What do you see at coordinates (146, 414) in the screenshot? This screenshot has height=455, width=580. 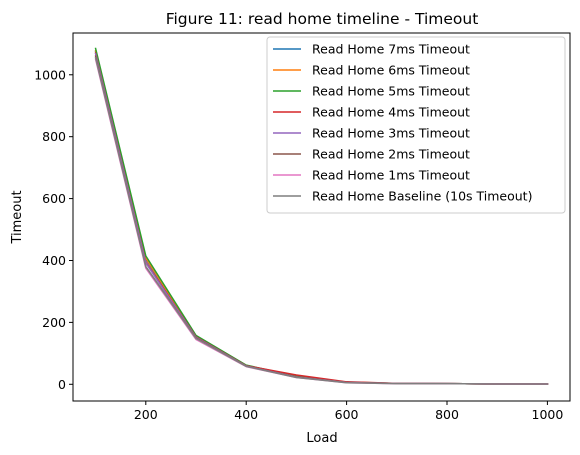 I see `x-tick-label: 200` at bounding box center [146, 414].